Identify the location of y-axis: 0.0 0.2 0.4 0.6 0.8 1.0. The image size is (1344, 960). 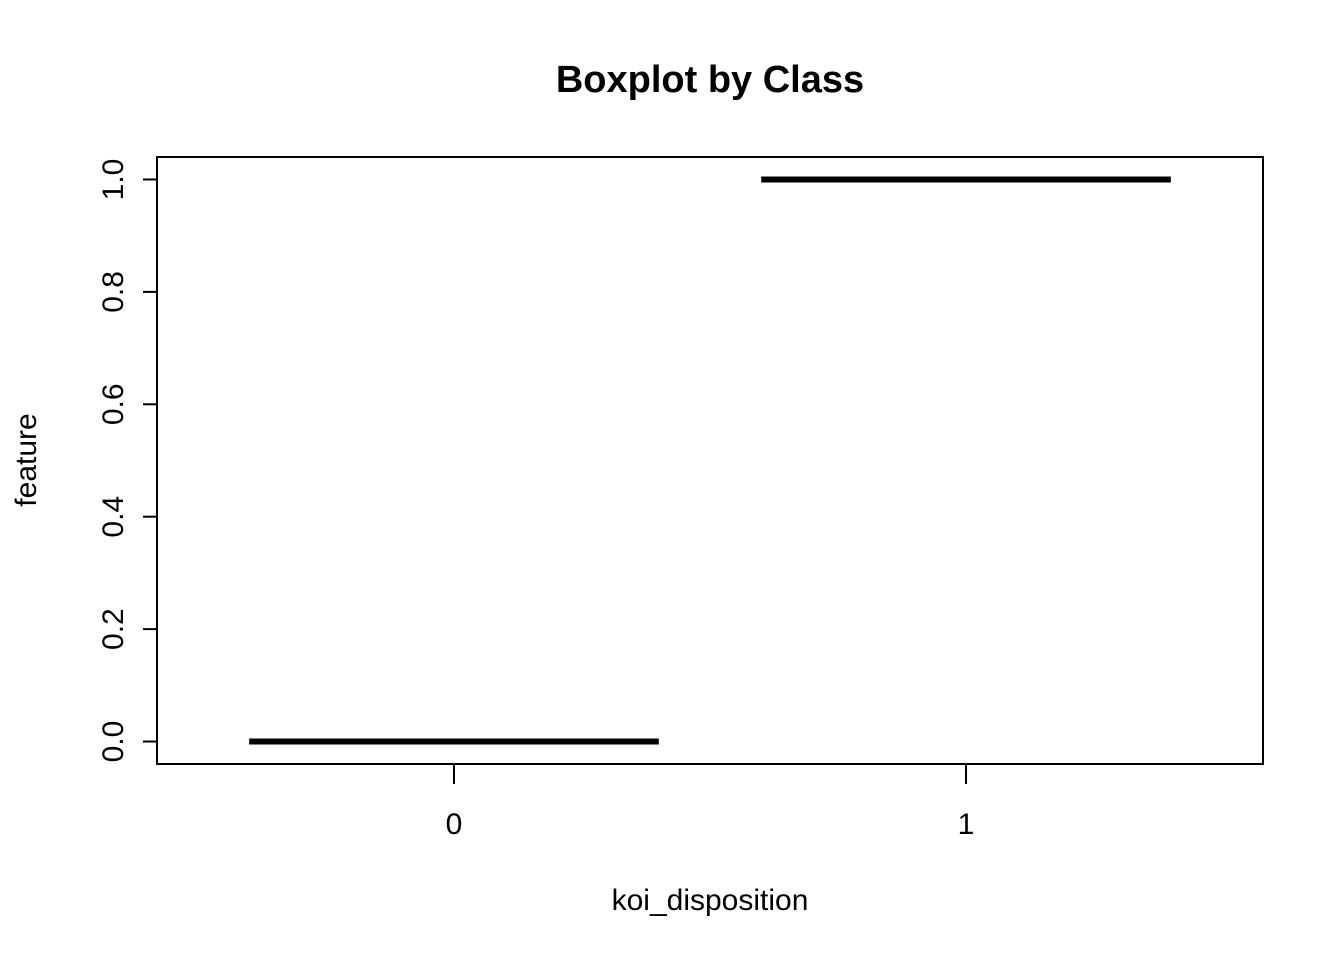
(127, 461).